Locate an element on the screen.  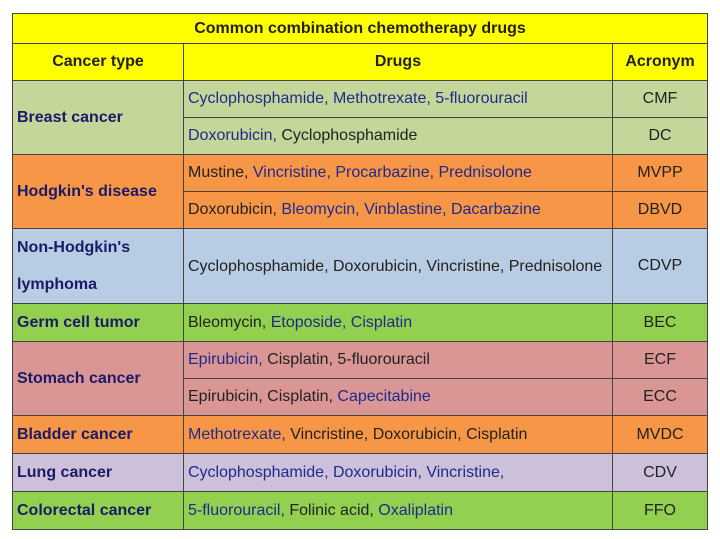
drug-name: Mustine, is located at coordinates (220, 172).